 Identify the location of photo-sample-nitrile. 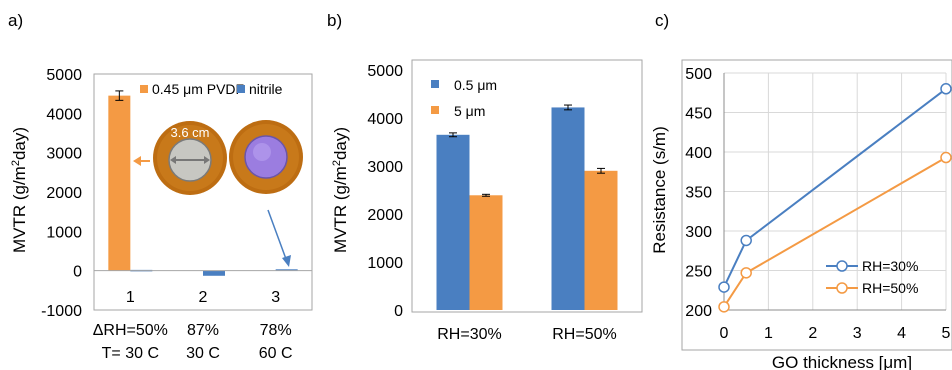
(266, 157).